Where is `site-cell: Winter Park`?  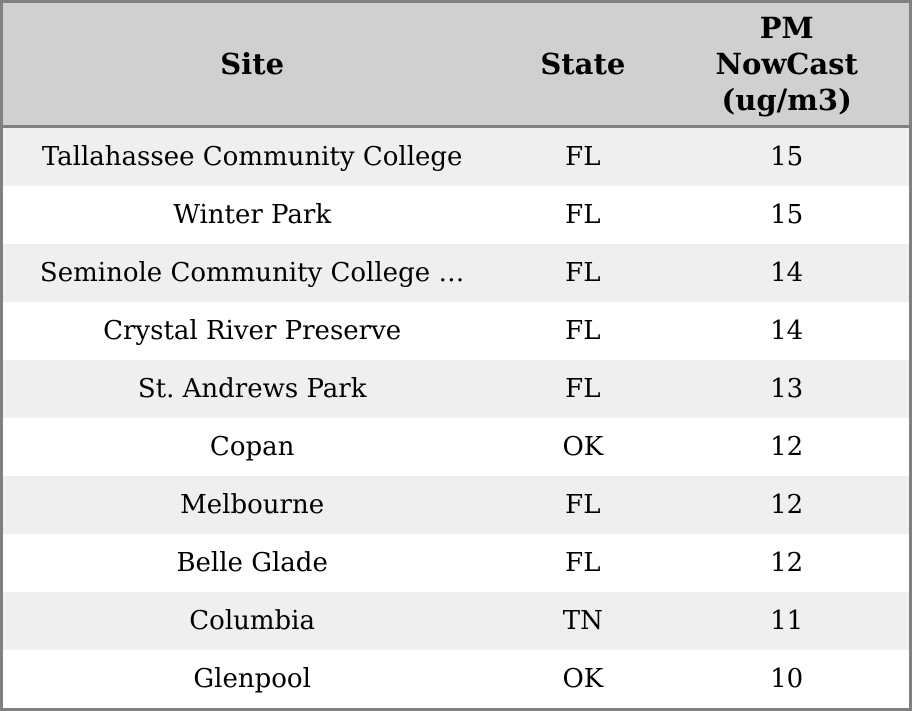 site-cell: Winter Park is located at coordinates (252, 215).